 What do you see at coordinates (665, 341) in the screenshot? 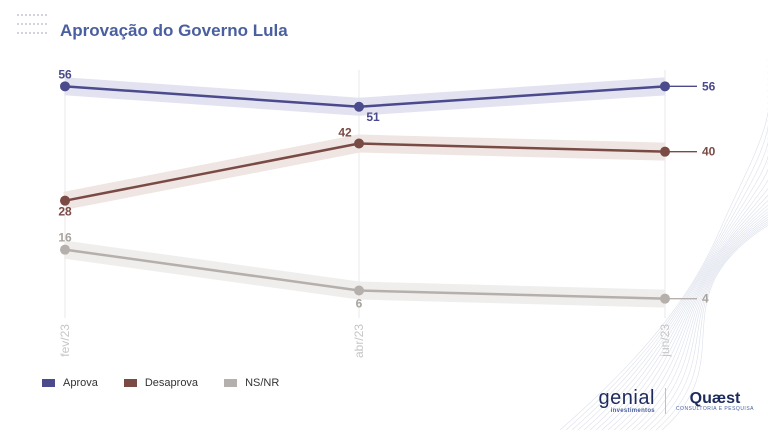
I see `x-tick-label: jun/23` at bounding box center [665, 341].